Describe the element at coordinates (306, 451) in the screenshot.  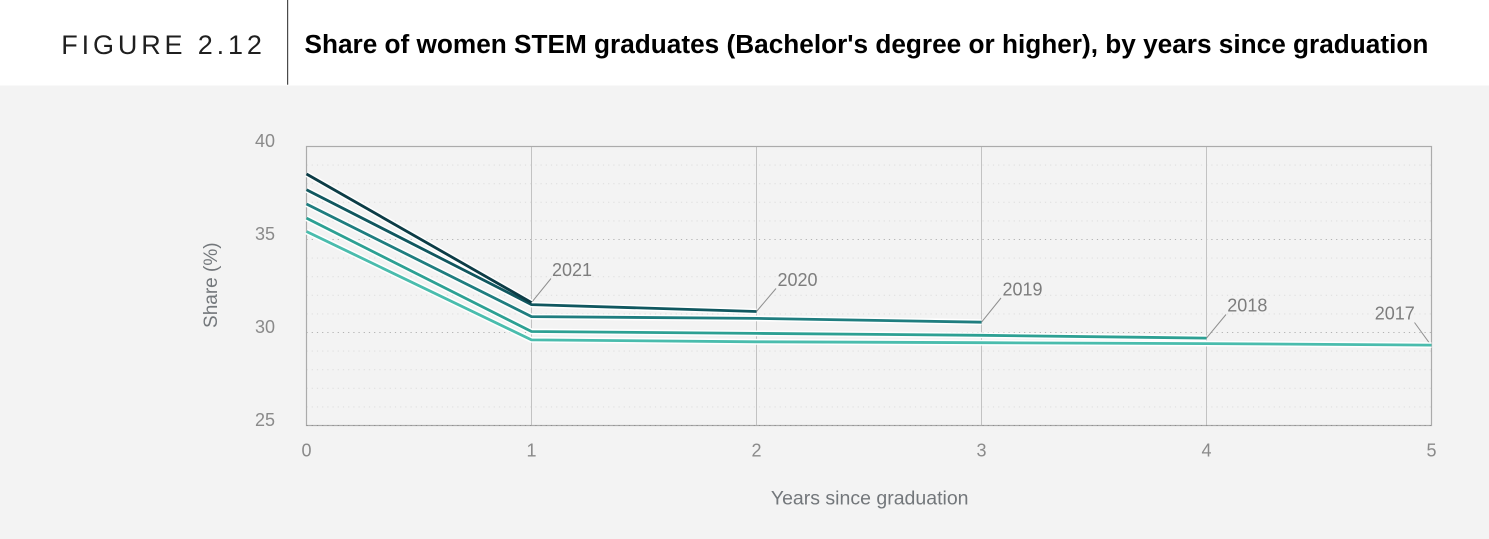
I see `svg-text: 0` at that location.